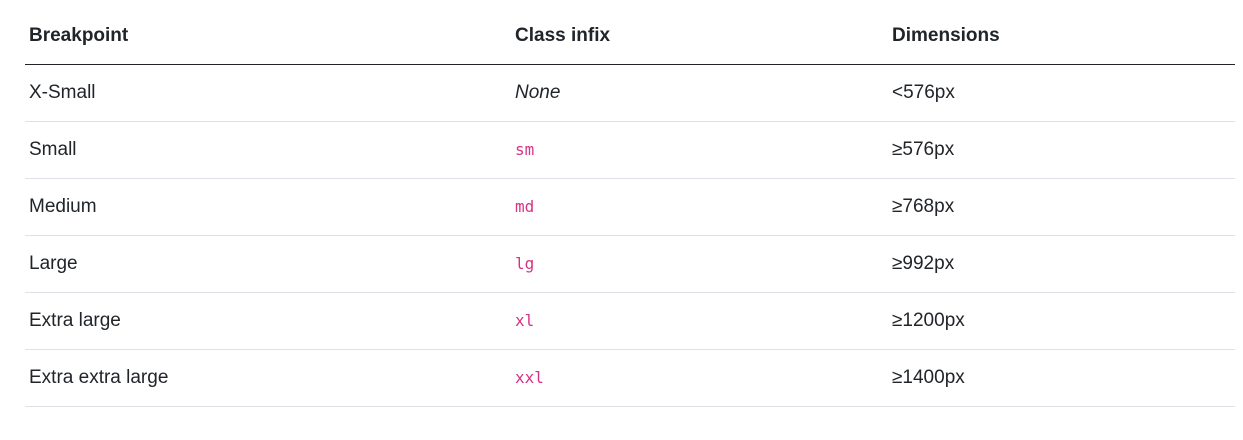  Describe the element at coordinates (1061, 378) in the screenshot. I see `dimensions-cell: ≥1400px` at that location.